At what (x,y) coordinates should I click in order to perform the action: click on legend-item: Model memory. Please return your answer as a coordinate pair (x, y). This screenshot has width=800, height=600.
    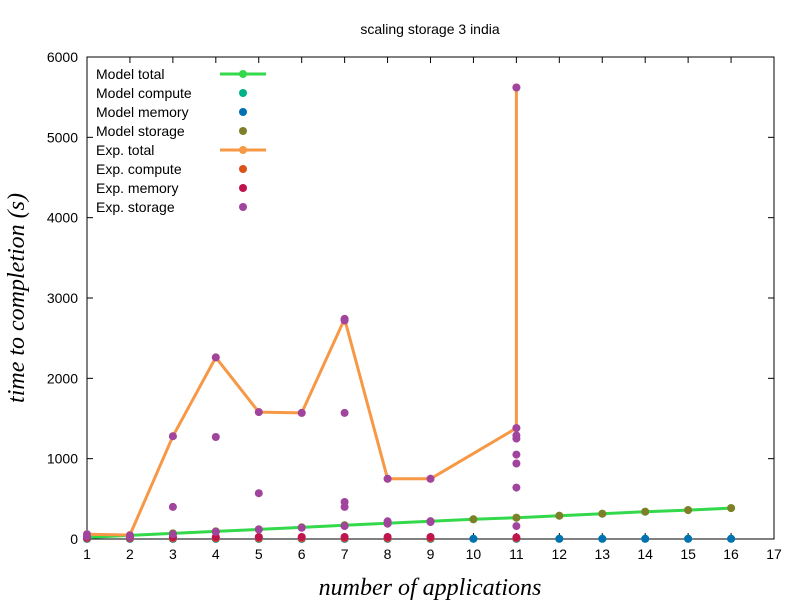
    Looking at the image, I should click on (171, 112).